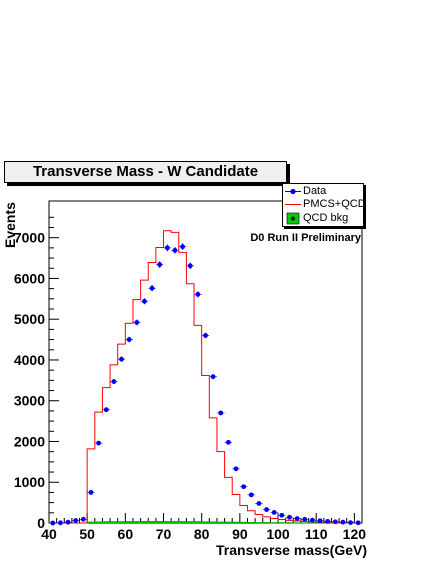 The width and height of the screenshot is (436, 564). Describe the element at coordinates (10, 225) in the screenshot. I see `y-axis-title: Events` at that location.